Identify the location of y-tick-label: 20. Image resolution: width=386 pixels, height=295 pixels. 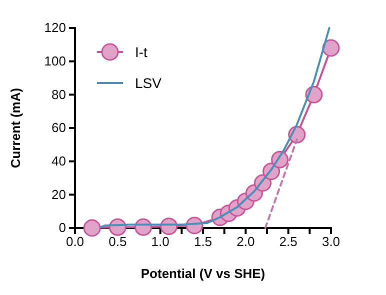
(59, 194).